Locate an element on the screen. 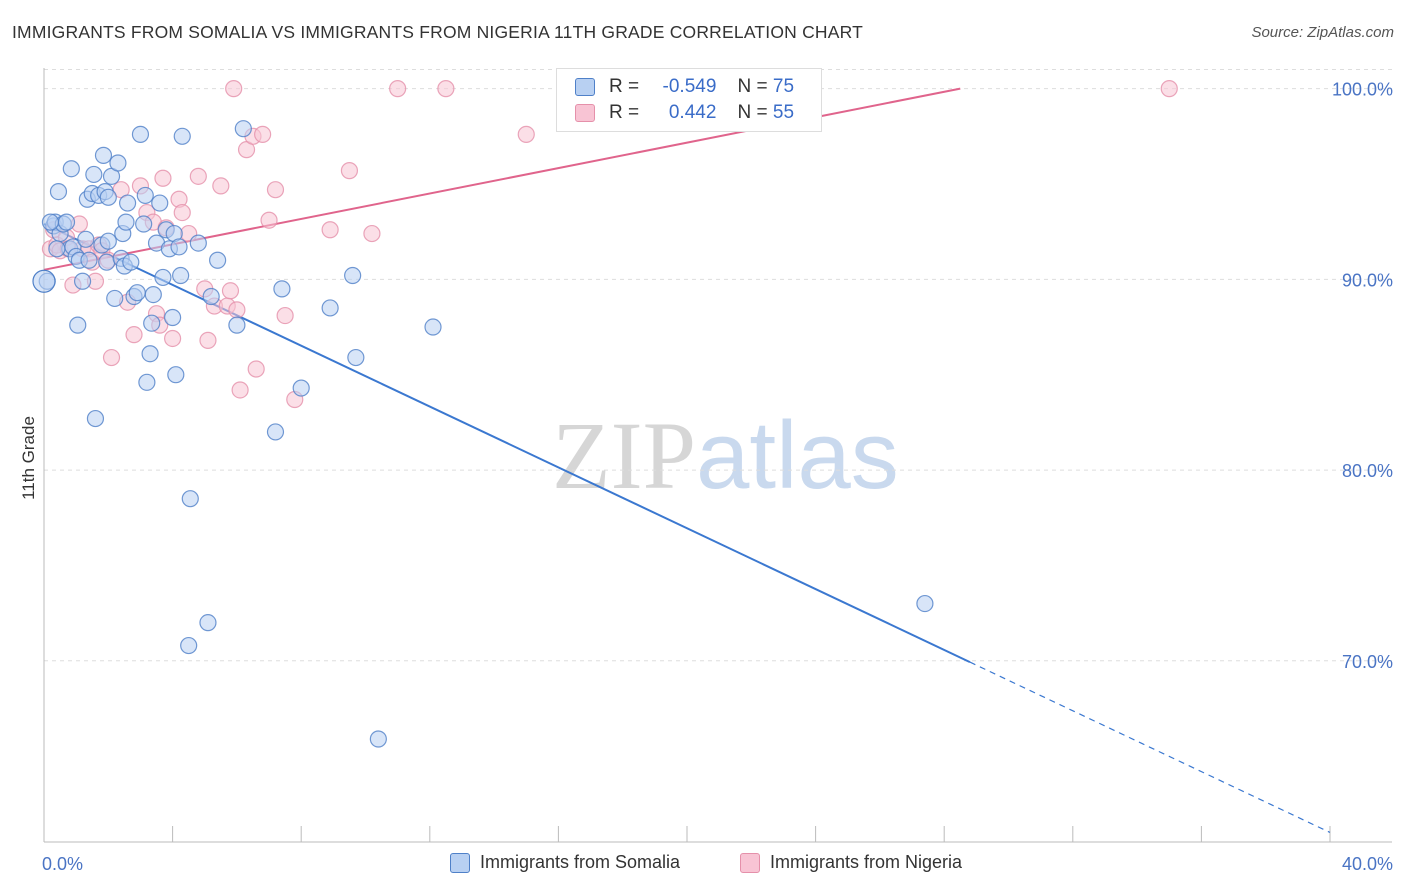 The height and width of the screenshot is (892, 1406). legend-label-nigeria: Immigrants from Nigeria is located at coordinates (866, 862).